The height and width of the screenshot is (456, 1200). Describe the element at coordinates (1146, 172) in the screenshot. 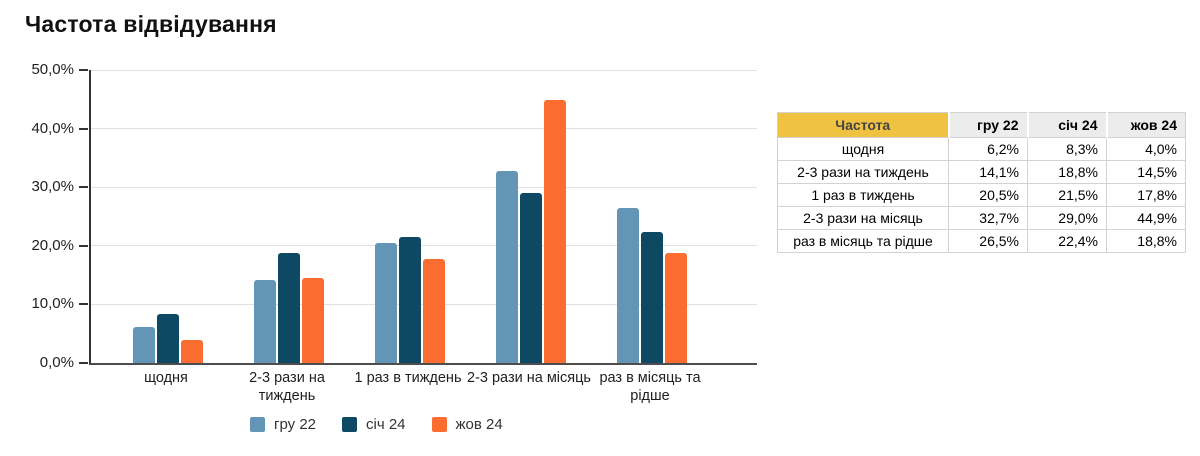

I see `table-cell-value: 14,5%` at that location.